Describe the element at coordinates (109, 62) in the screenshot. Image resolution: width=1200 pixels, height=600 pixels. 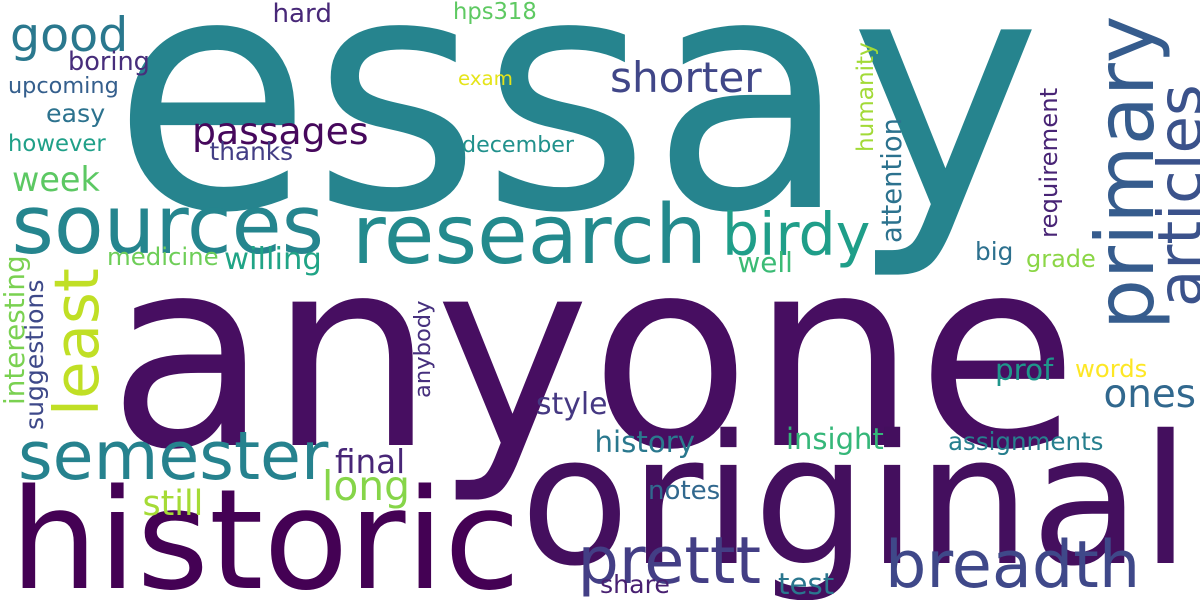
I see `word-boring: boring` at that location.